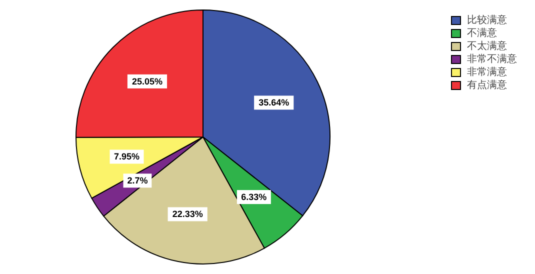 This screenshot has height=274, width=535. What do you see at coordinates (487, 46) in the screenshot?
I see `legend-label: 不太满意` at bounding box center [487, 46].